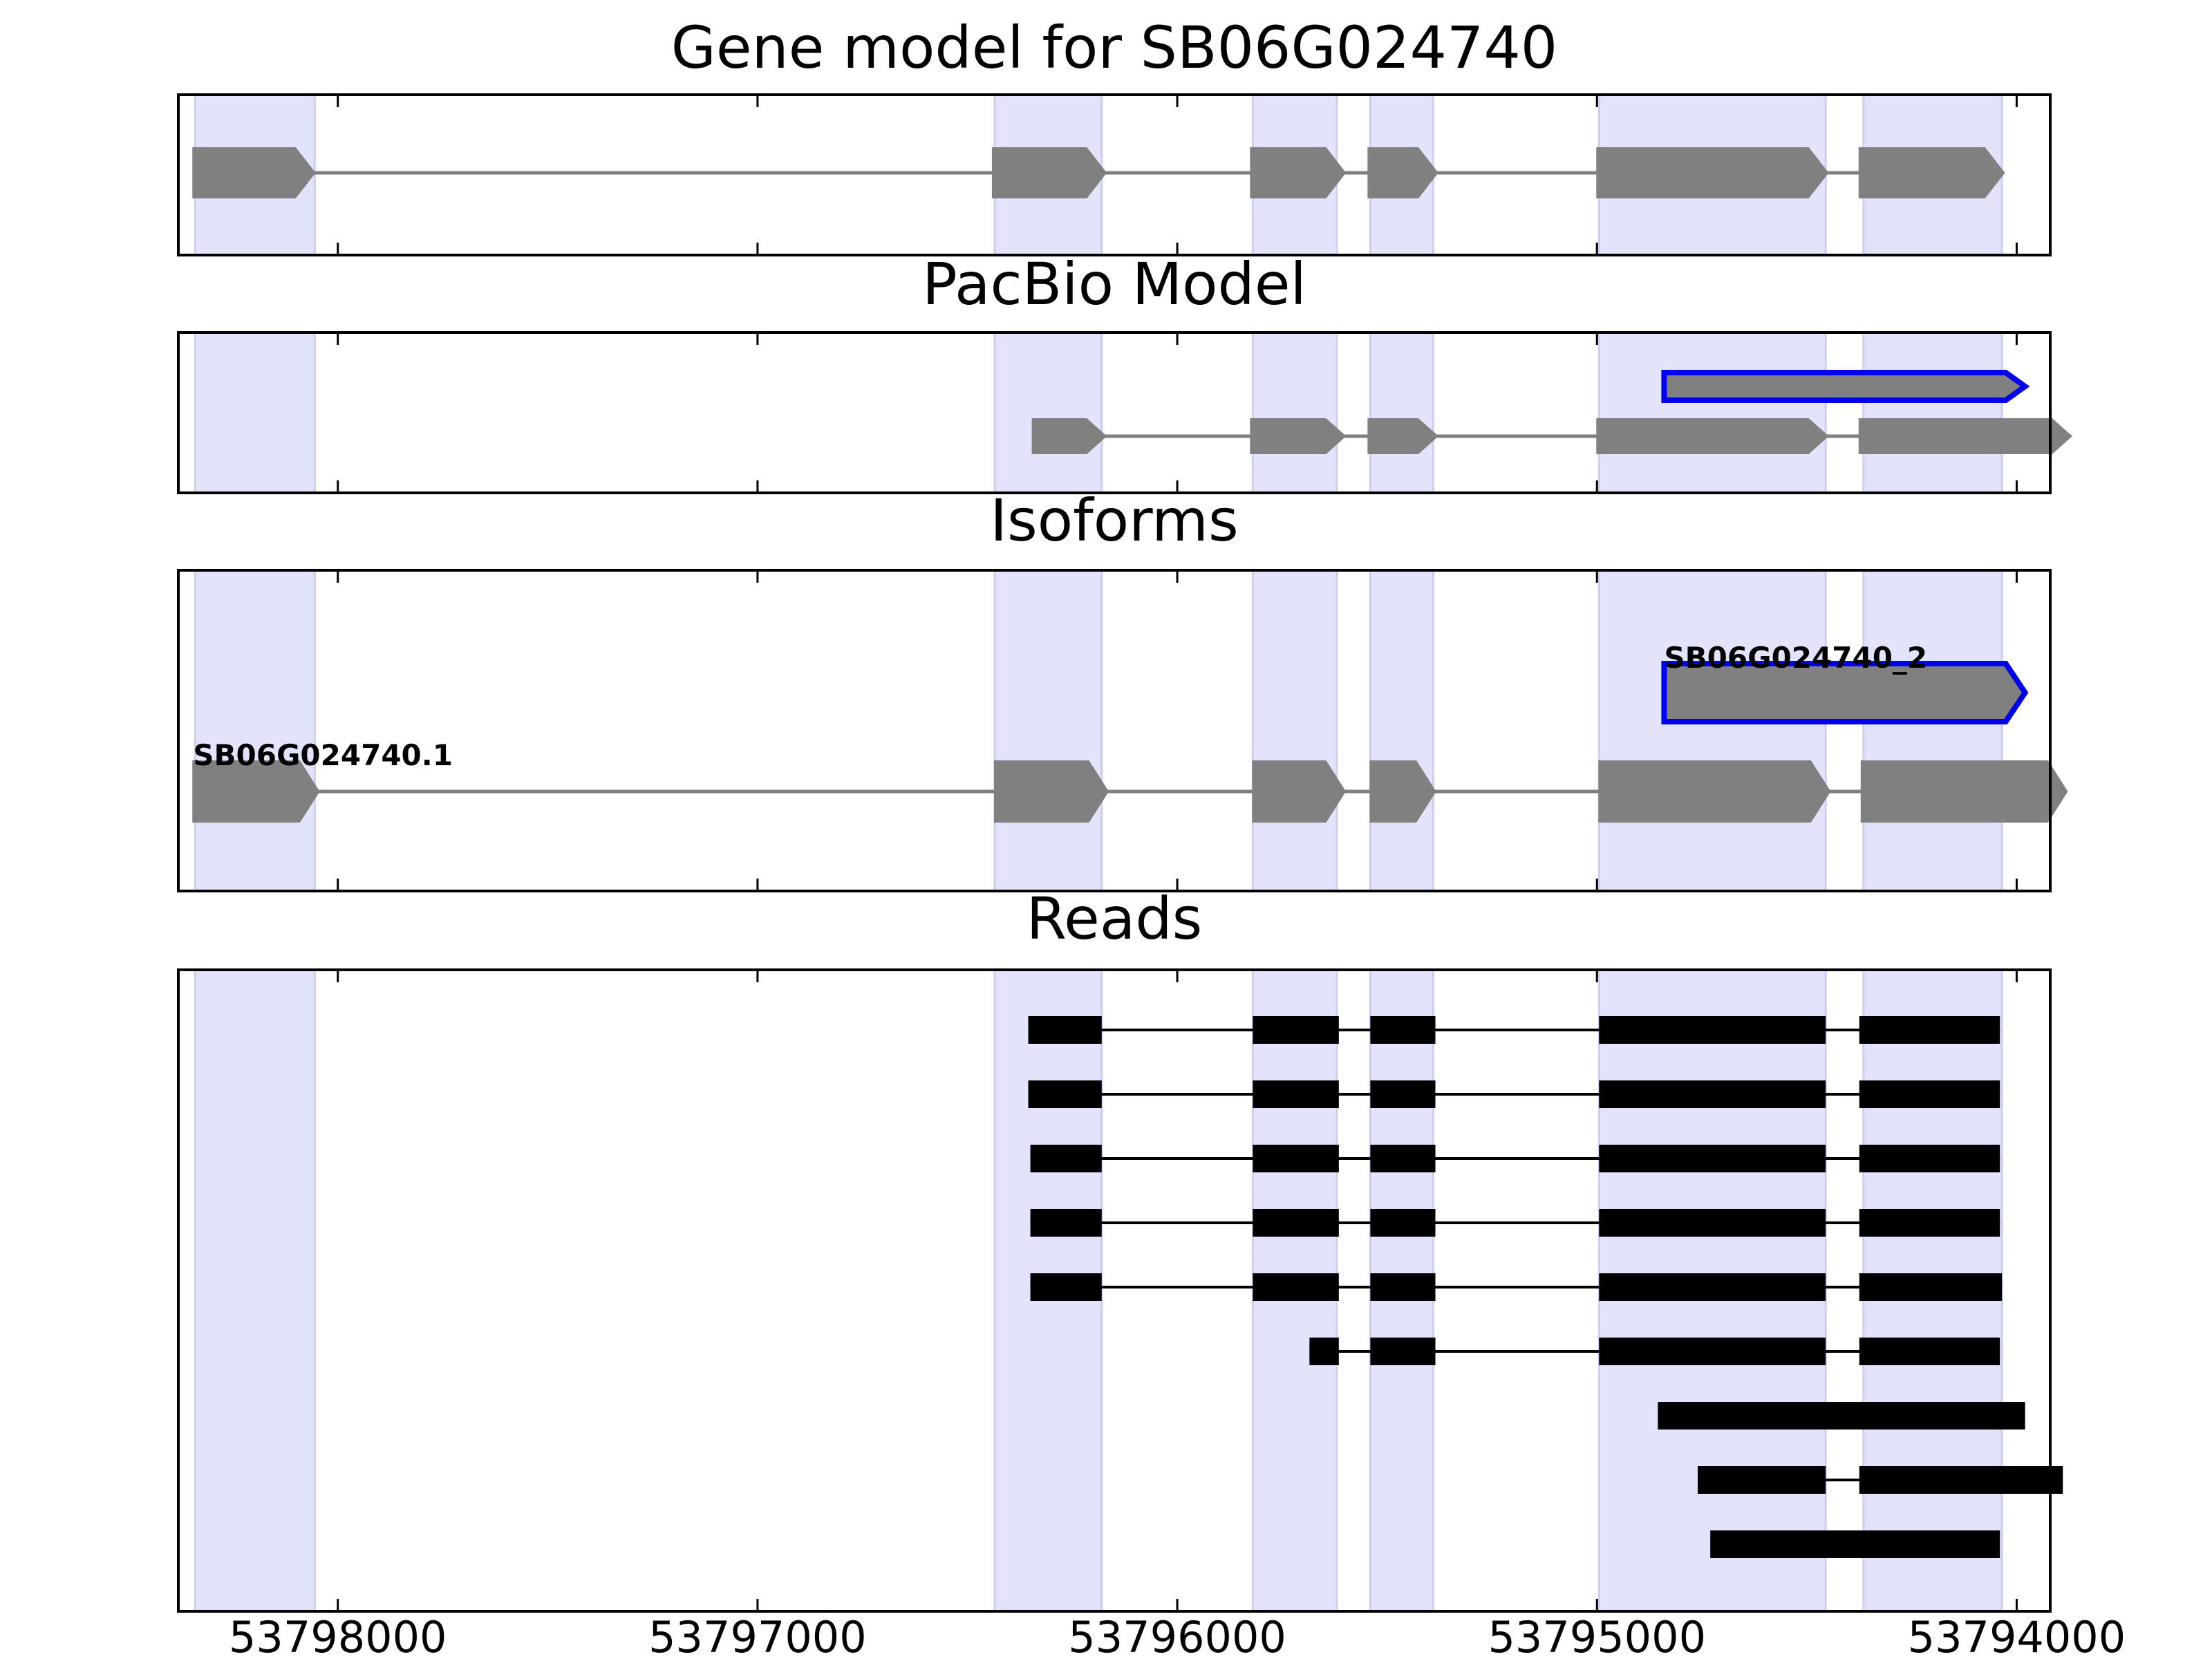  I want to click on x-tick-label: 53794000, so click(2017, 1635).